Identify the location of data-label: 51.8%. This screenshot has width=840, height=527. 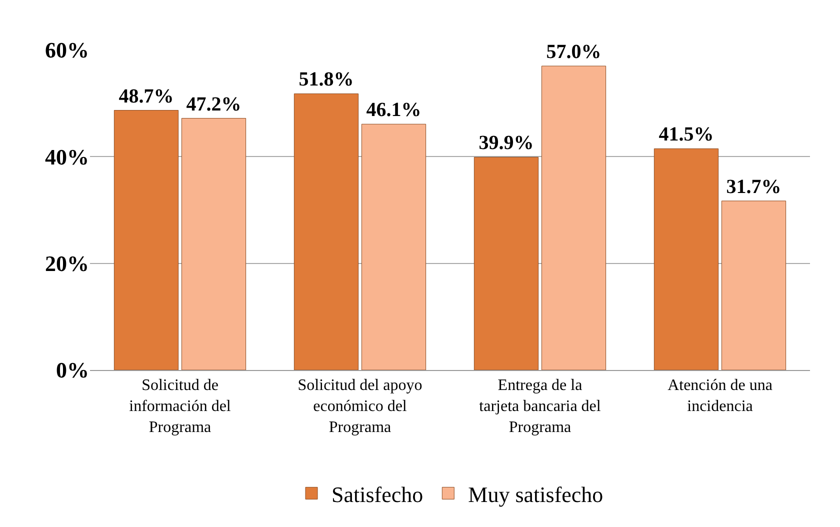
(326, 79).